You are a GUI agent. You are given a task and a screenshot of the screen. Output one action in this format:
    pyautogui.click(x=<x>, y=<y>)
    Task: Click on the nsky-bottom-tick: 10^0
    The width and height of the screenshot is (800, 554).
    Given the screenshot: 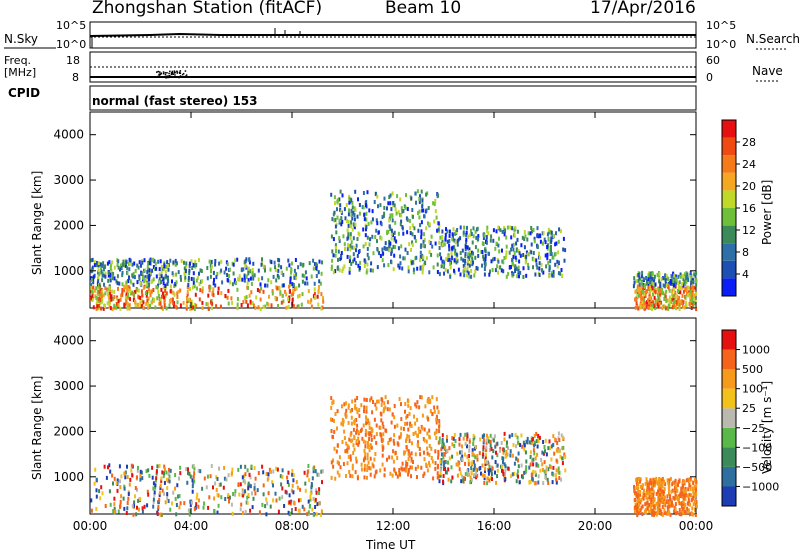 What is the action you would take?
    pyautogui.click(x=71, y=44)
    